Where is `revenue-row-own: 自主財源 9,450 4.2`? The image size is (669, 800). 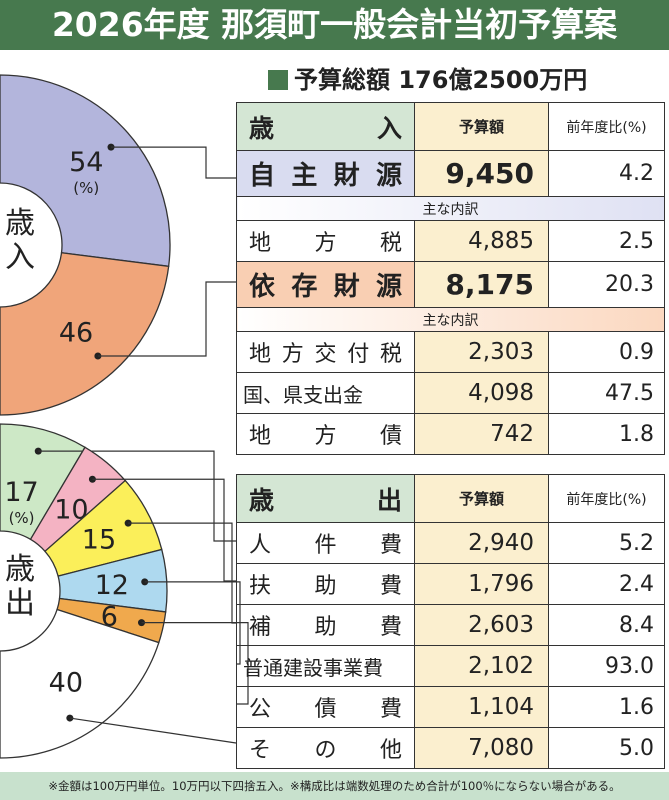 revenue-row-own: 自主財源 9,450 4.2 is located at coordinates (450, 173).